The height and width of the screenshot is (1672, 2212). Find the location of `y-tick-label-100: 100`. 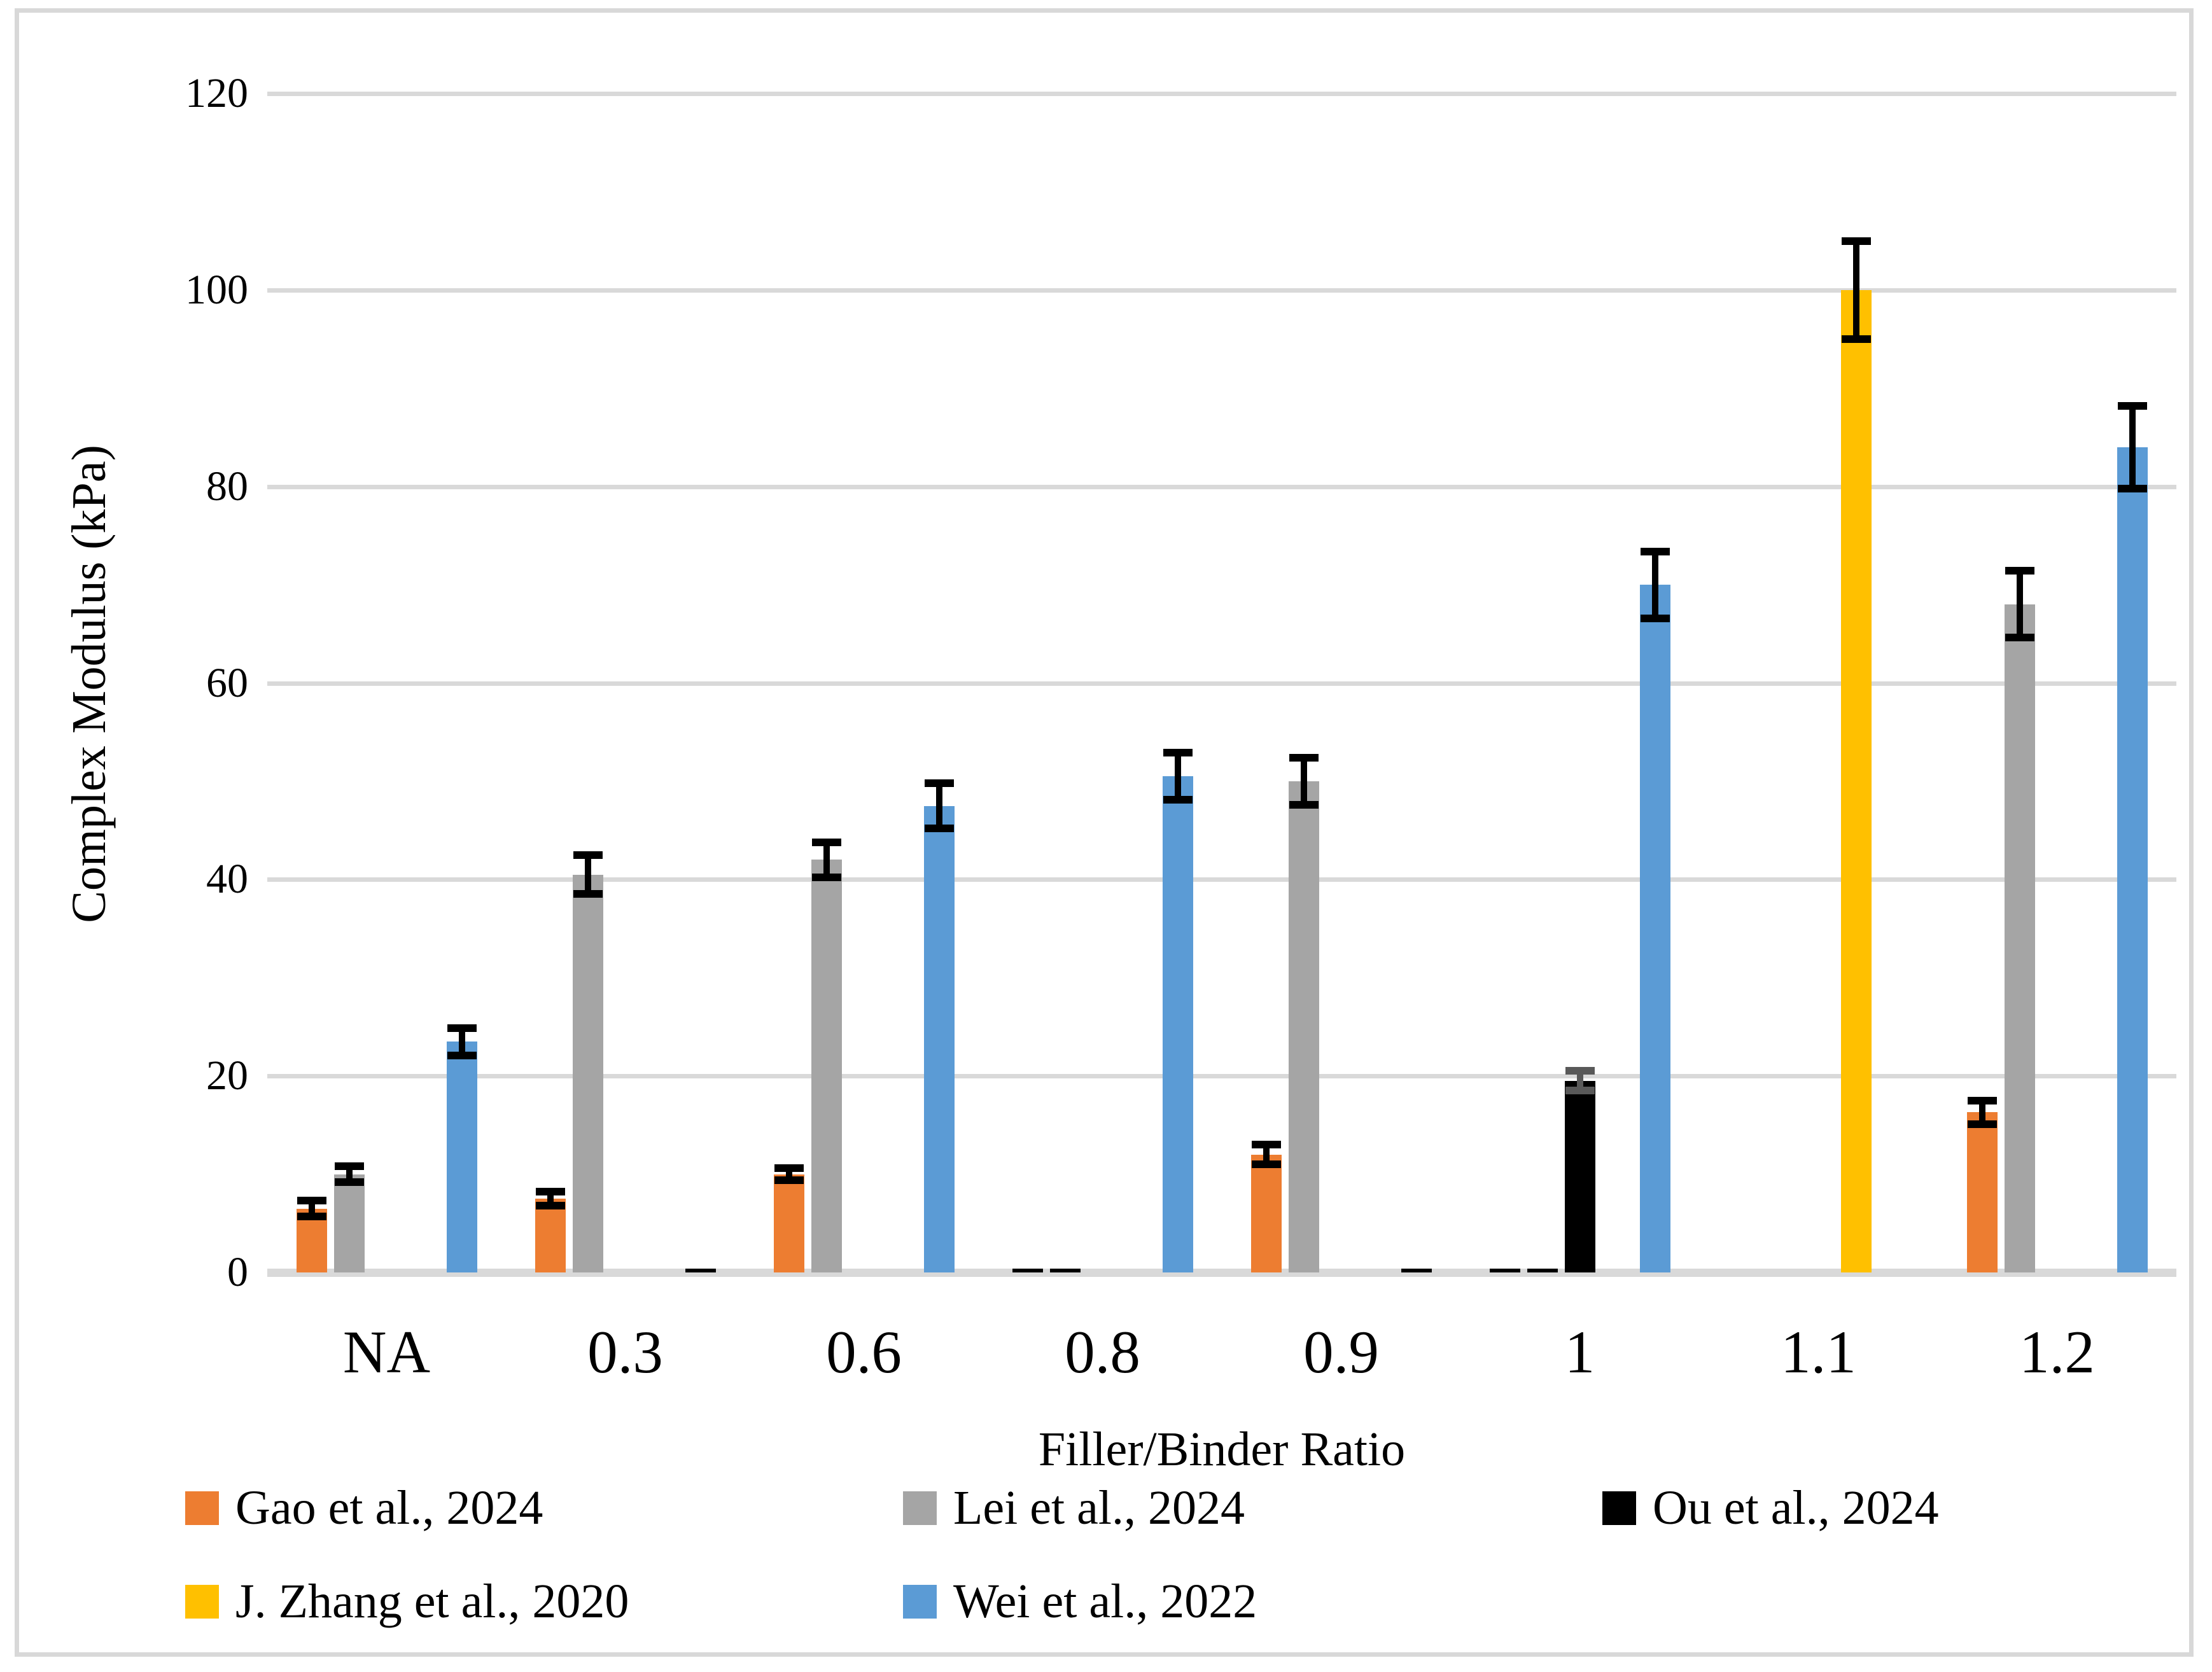

y-tick-label-100: 100 is located at coordinates (216, 289).